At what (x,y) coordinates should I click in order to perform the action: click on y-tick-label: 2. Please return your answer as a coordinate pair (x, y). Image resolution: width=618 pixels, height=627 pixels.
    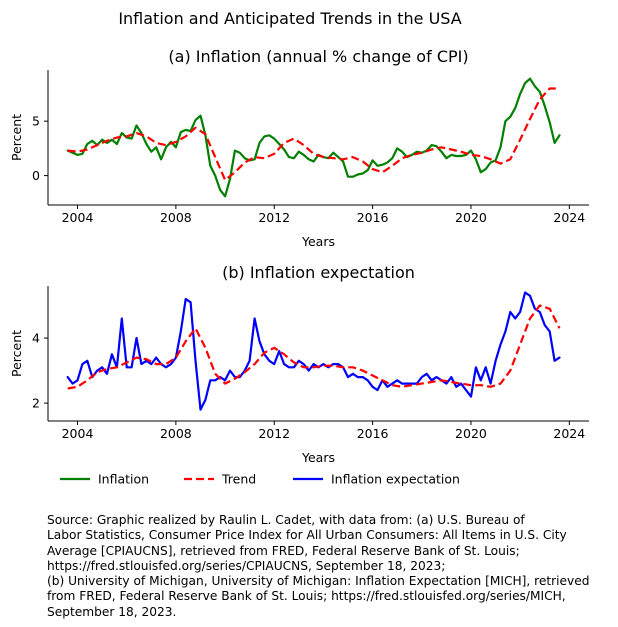
    Looking at the image, I should click on (36, 403).